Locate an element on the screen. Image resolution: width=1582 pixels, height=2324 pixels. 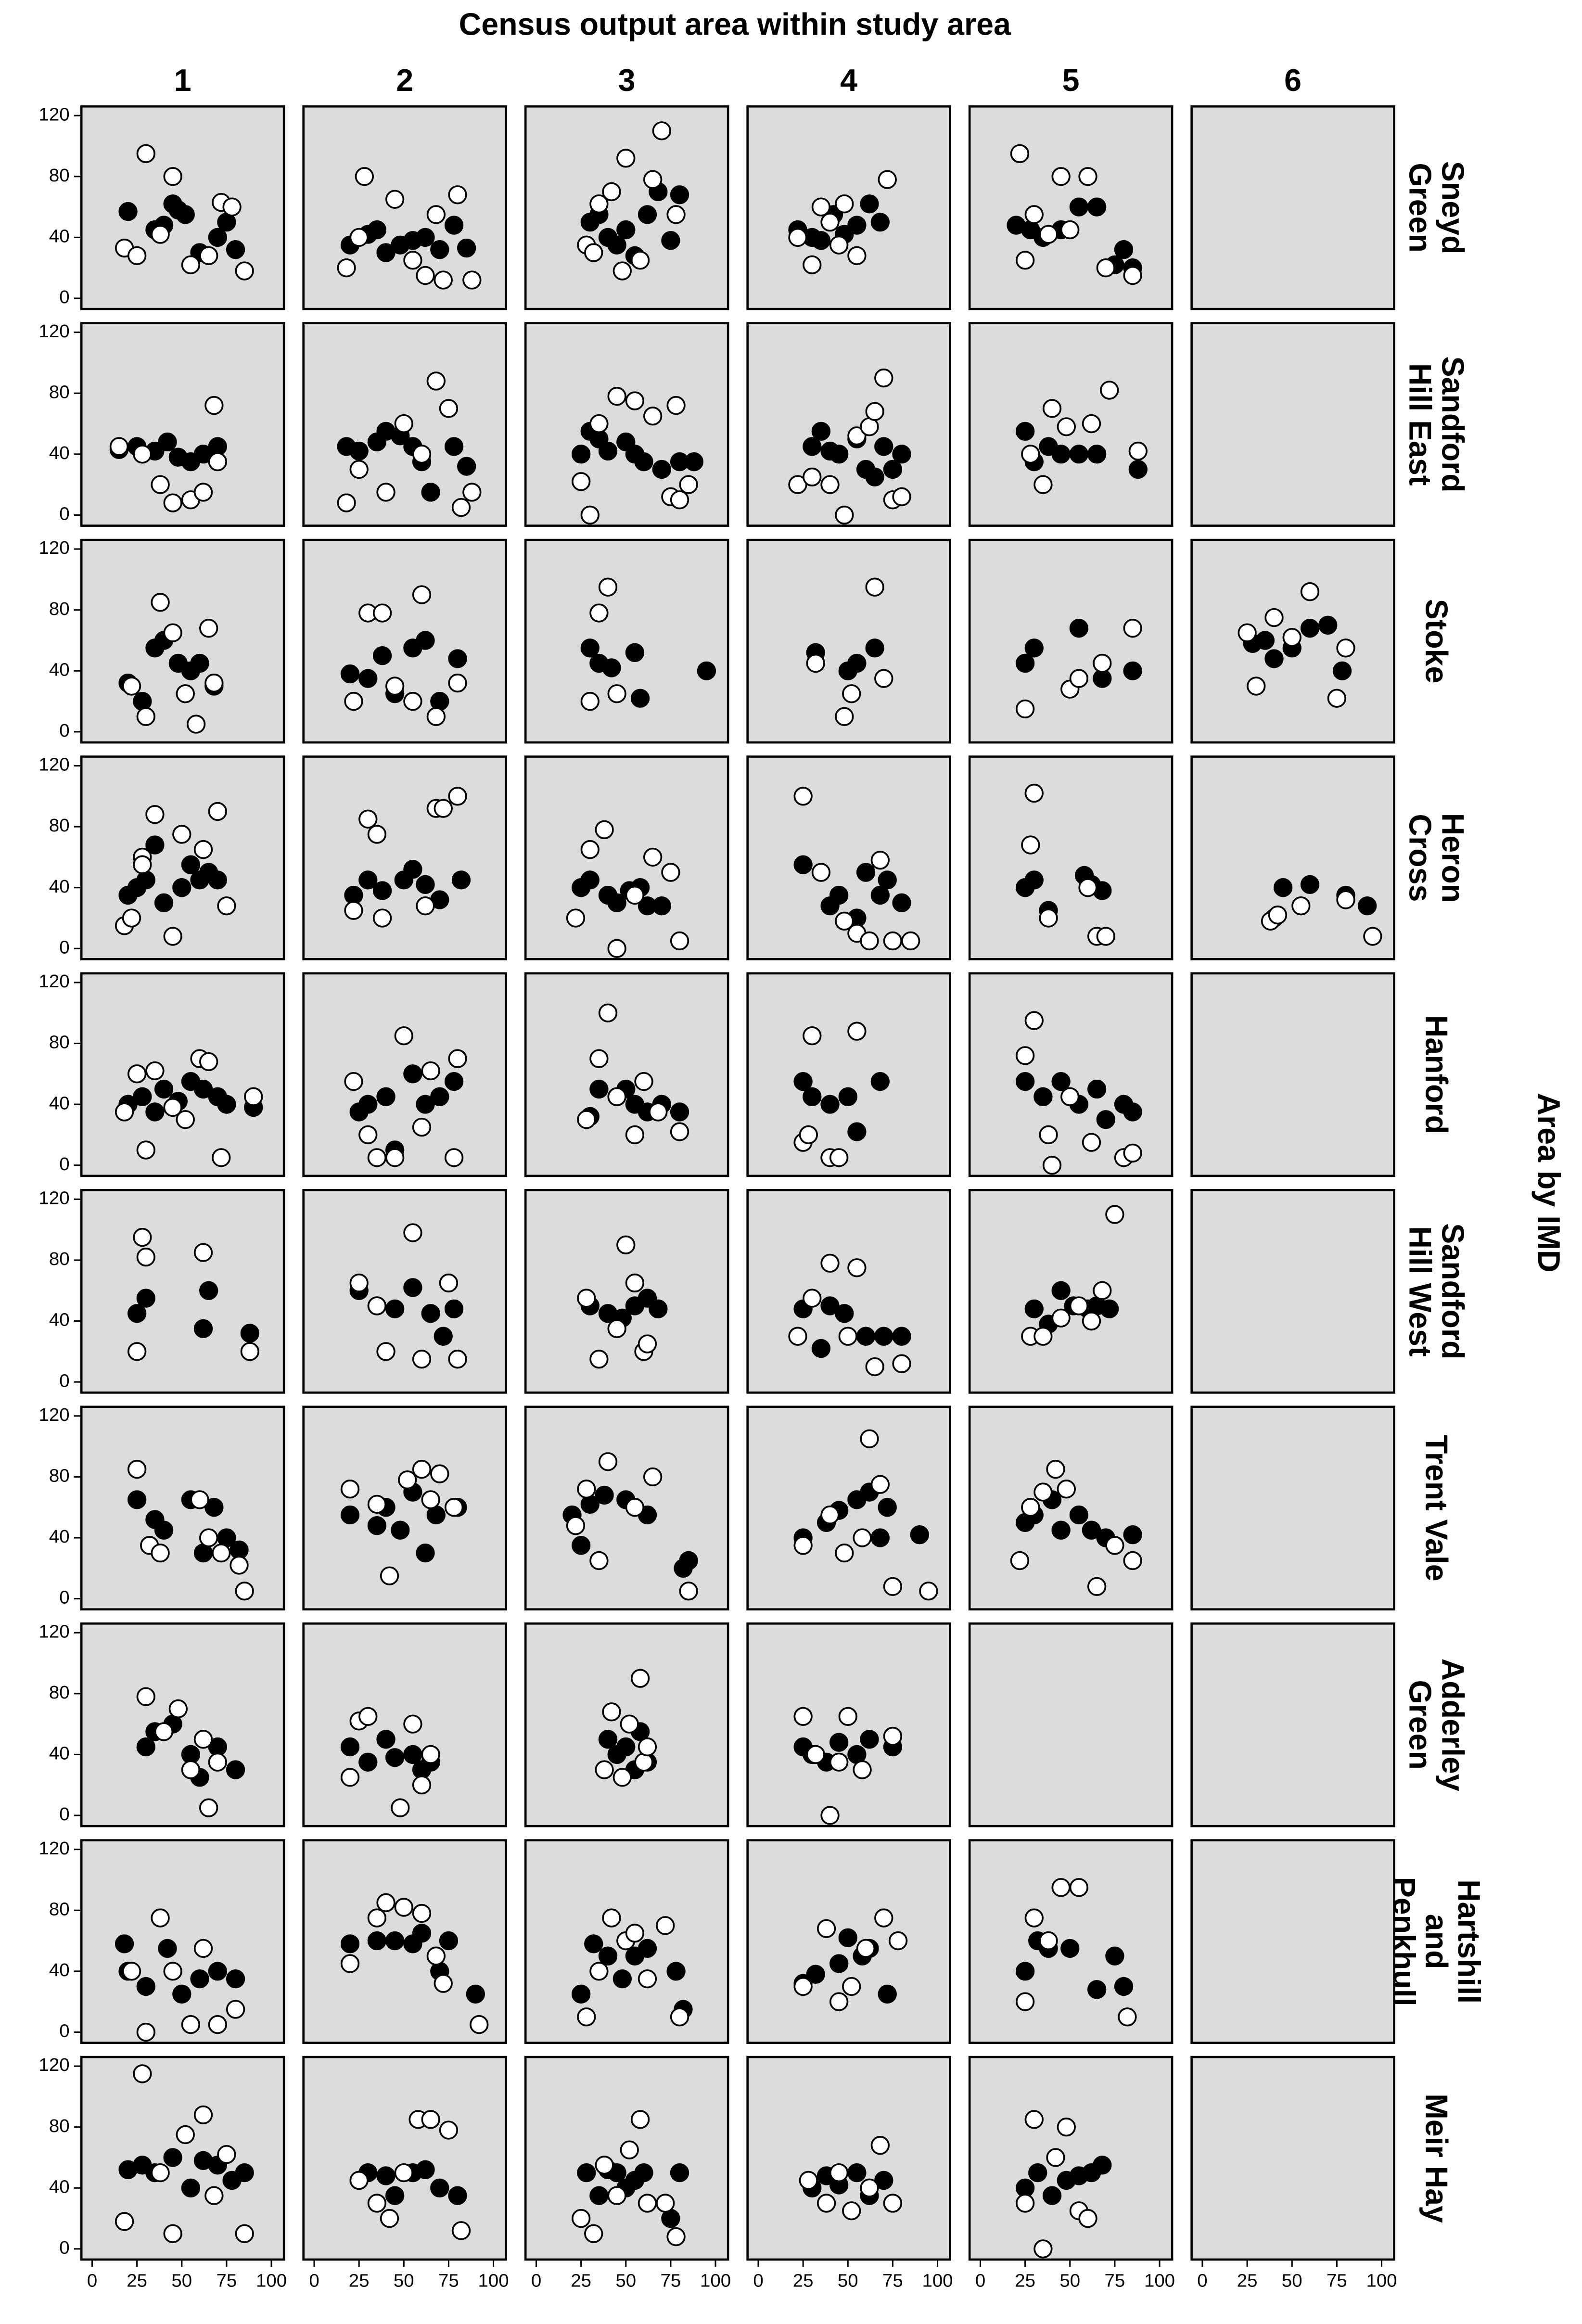
row-label: Meir Hay is located at coordinates (1436, 2158).